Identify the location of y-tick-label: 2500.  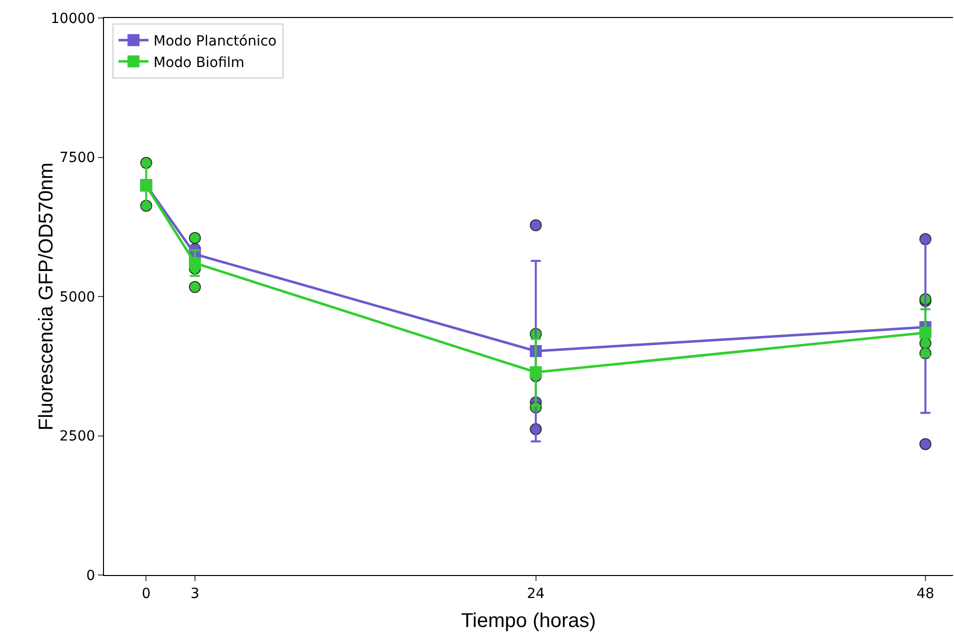
(78, 436).